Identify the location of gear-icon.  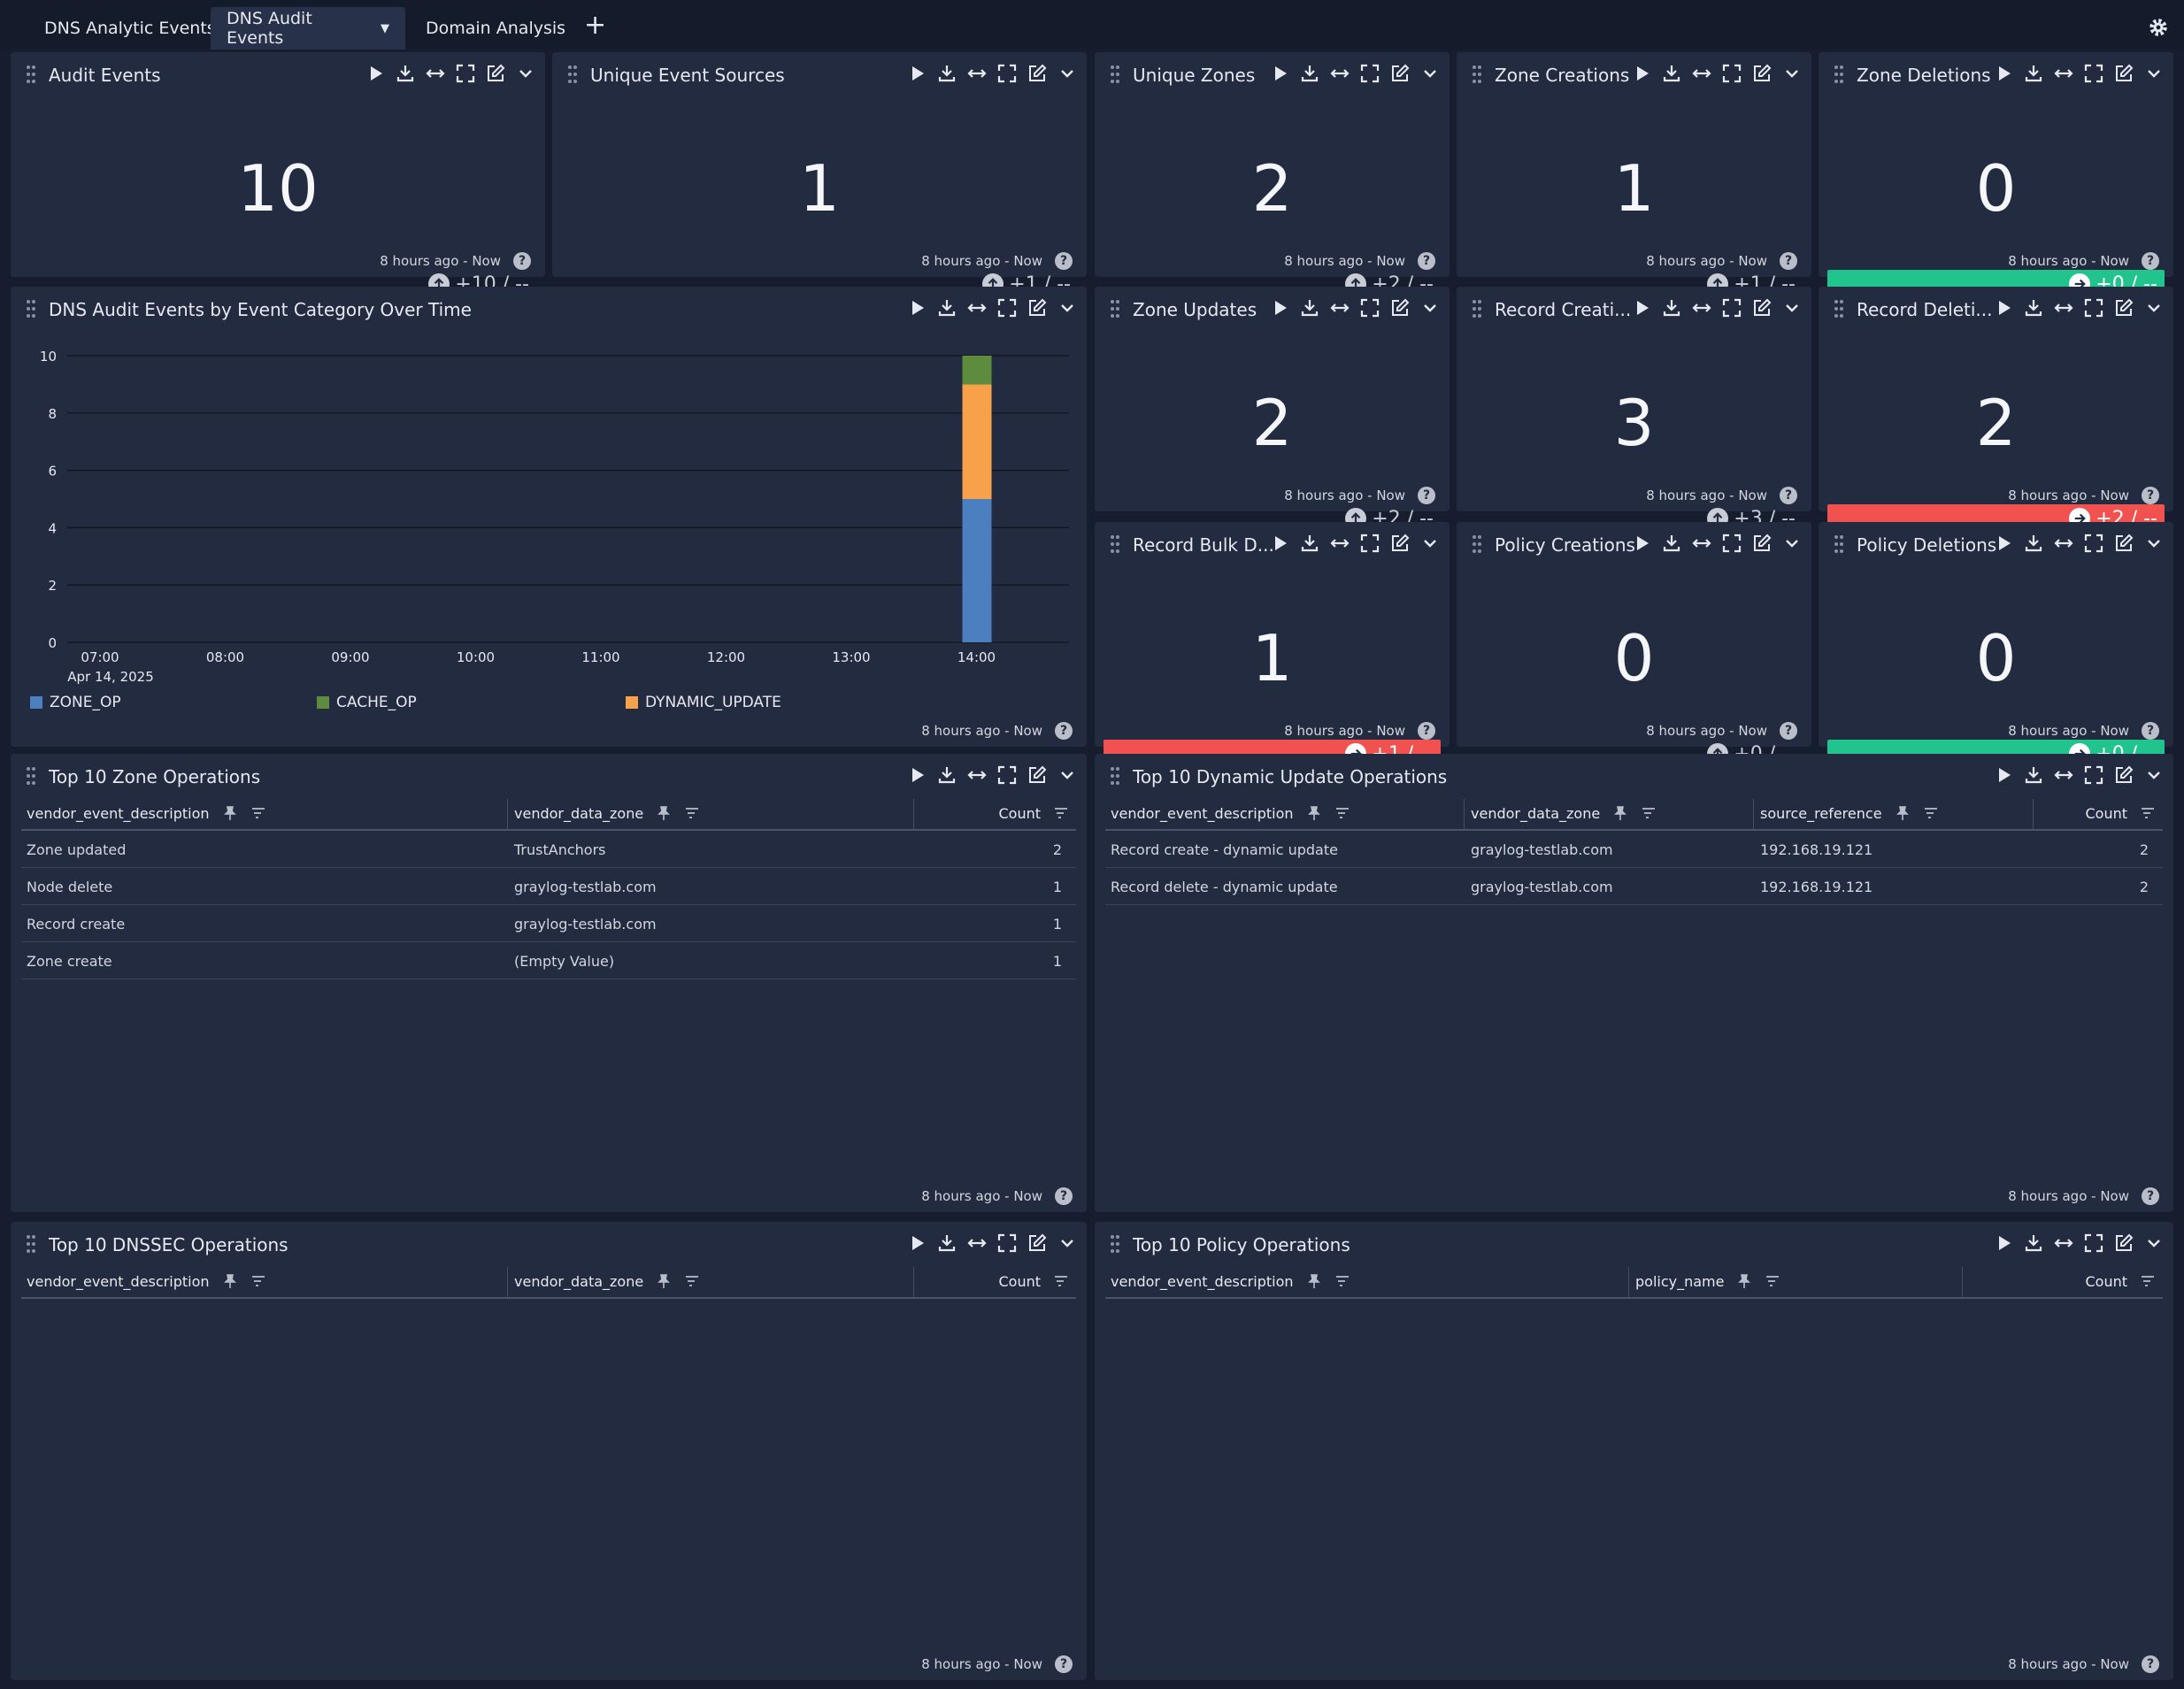
(2158, 27).